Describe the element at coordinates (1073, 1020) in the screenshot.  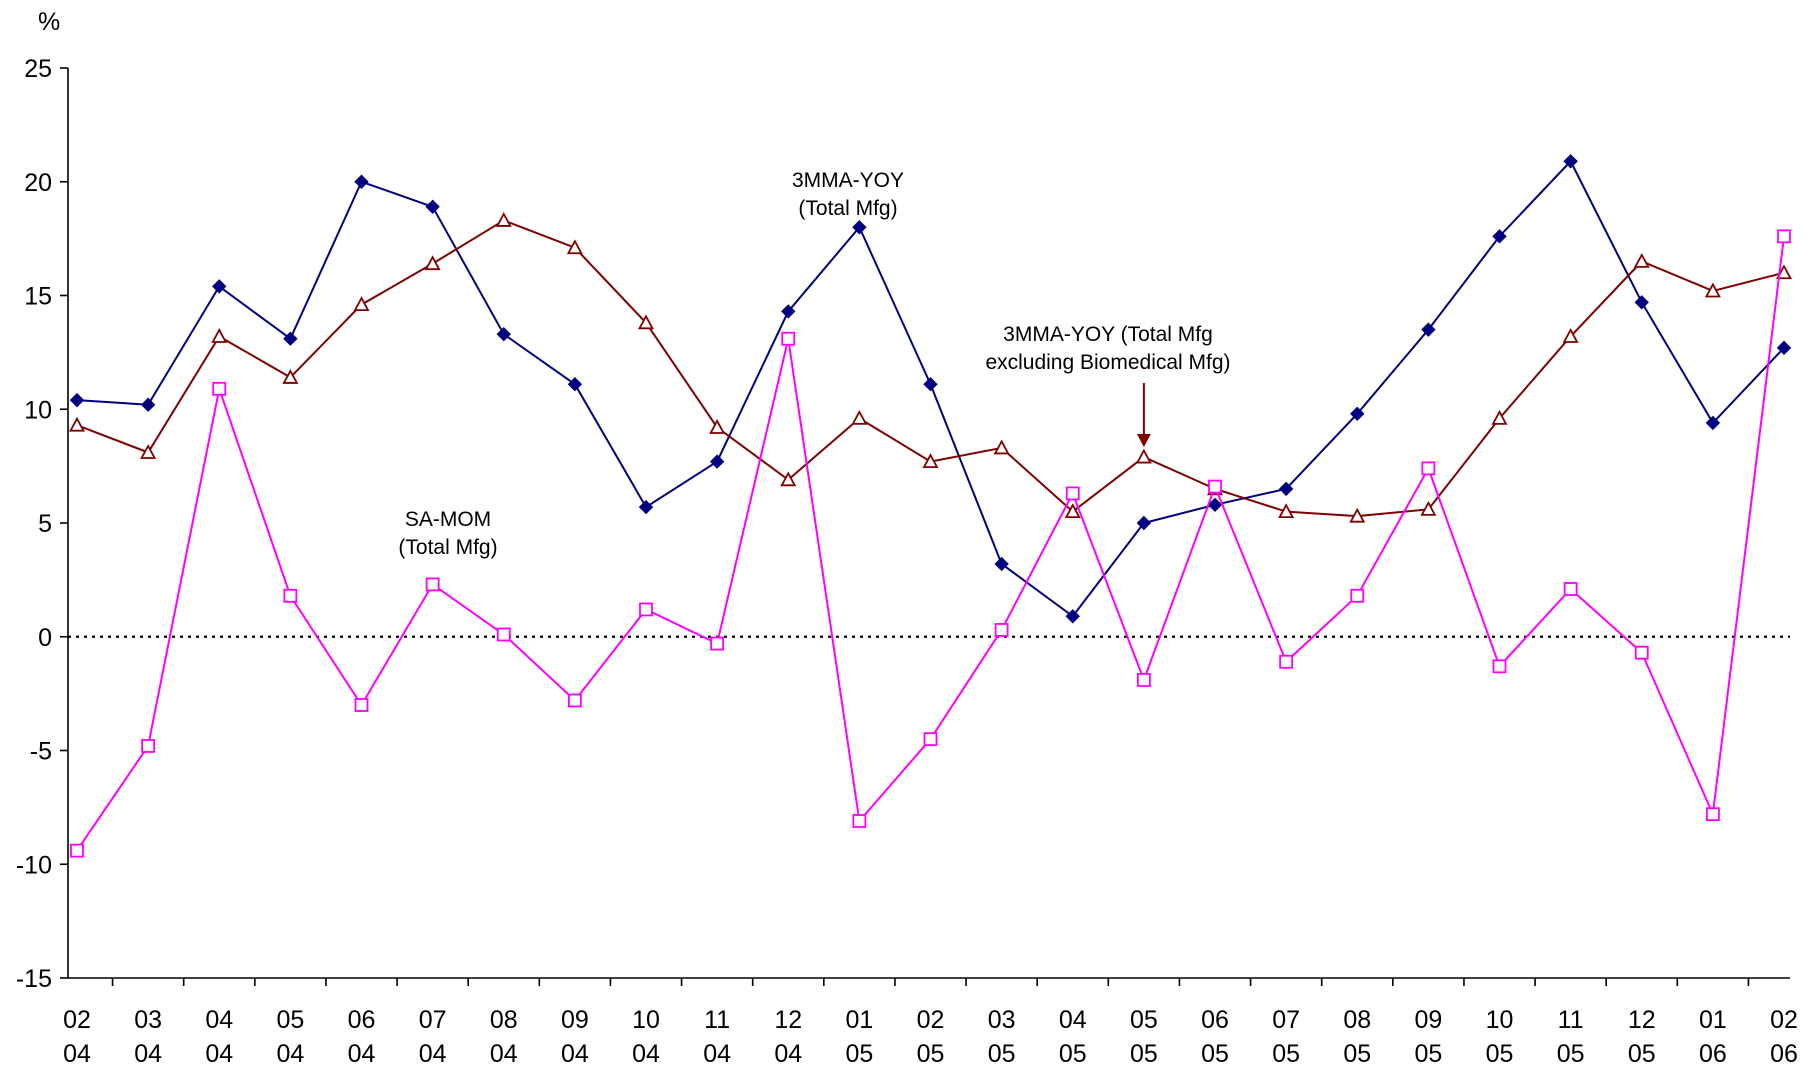
I see `x-tick-label-month: 04` at that location.